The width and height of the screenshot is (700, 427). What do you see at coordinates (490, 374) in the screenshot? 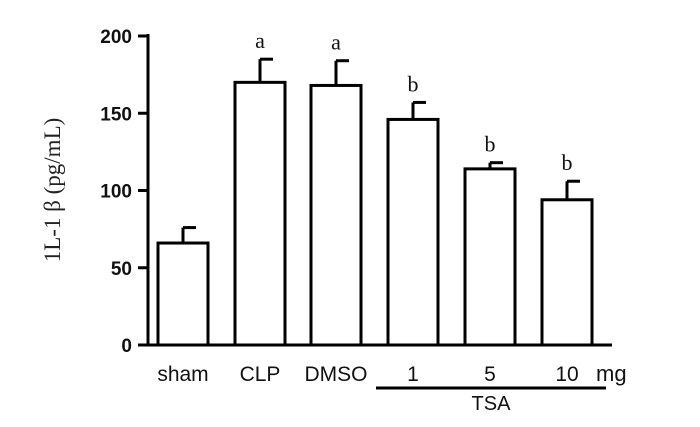
I see `x-label-5: 5` at bounding box center [490, 374].